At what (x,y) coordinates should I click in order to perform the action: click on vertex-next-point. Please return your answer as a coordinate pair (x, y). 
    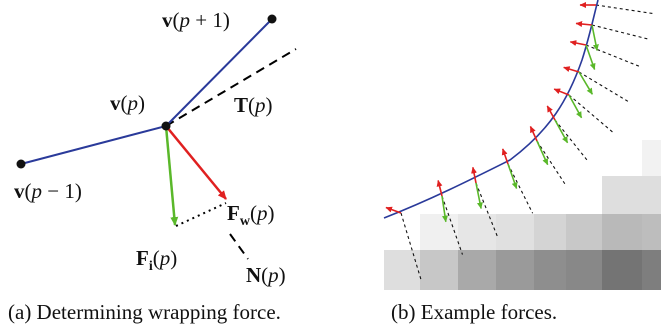
    Looking at the image, I should click on (272, 19).